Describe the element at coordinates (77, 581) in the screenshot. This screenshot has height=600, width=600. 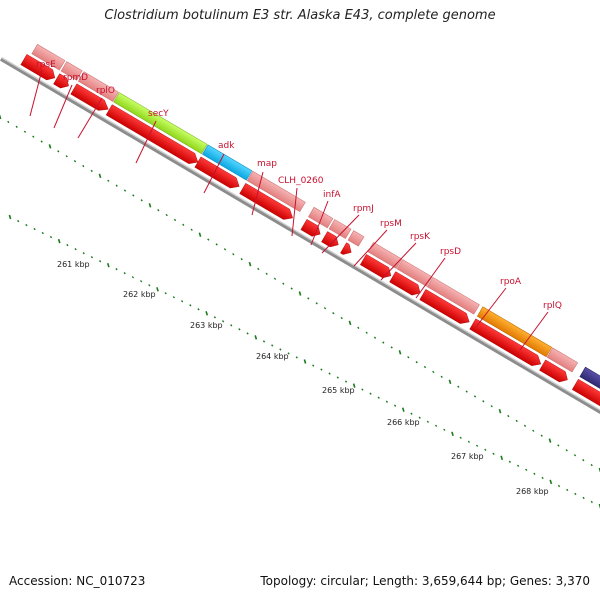
I see `accession-text: Accession: NC_010723` at that location.